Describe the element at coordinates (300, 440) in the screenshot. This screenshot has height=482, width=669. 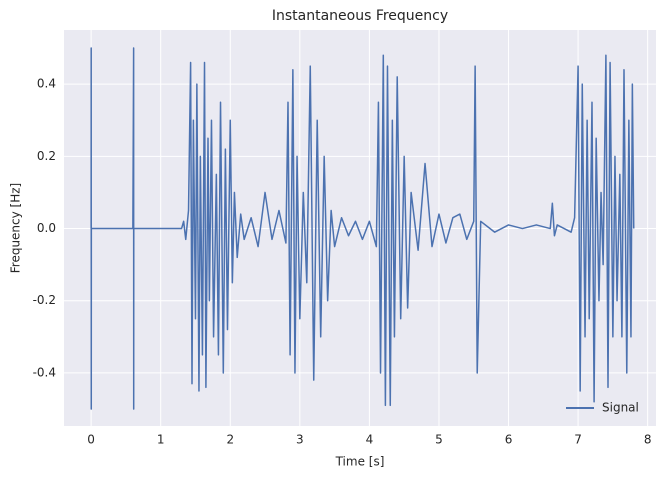
I see `x-tick-label: 3` at that location.